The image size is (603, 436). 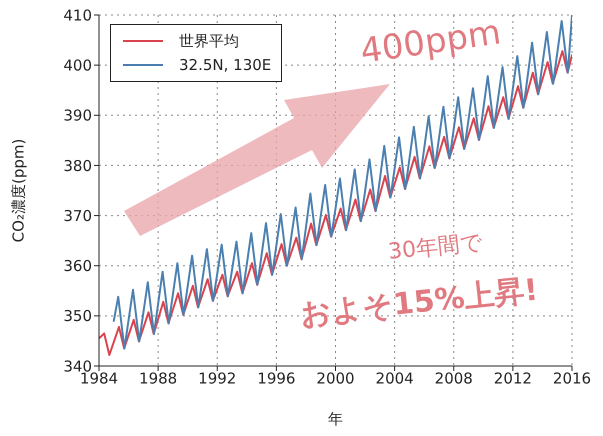 What do you see at coordinates (435, 248) in the screenshot?
I see `annotation: 30年間で` at bounding box center [435, 248].